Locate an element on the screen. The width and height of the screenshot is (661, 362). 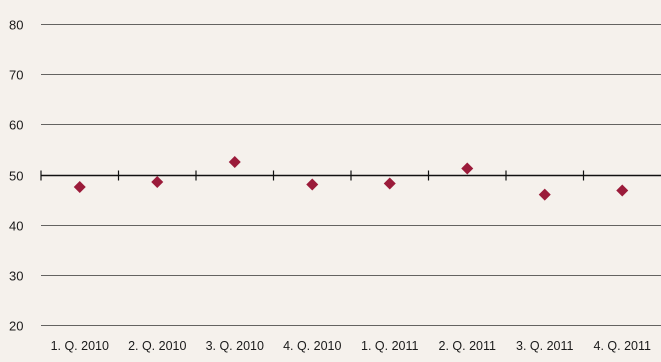
x-tick-label: 2. Q. 2010 is located at coordinates (157, 346).